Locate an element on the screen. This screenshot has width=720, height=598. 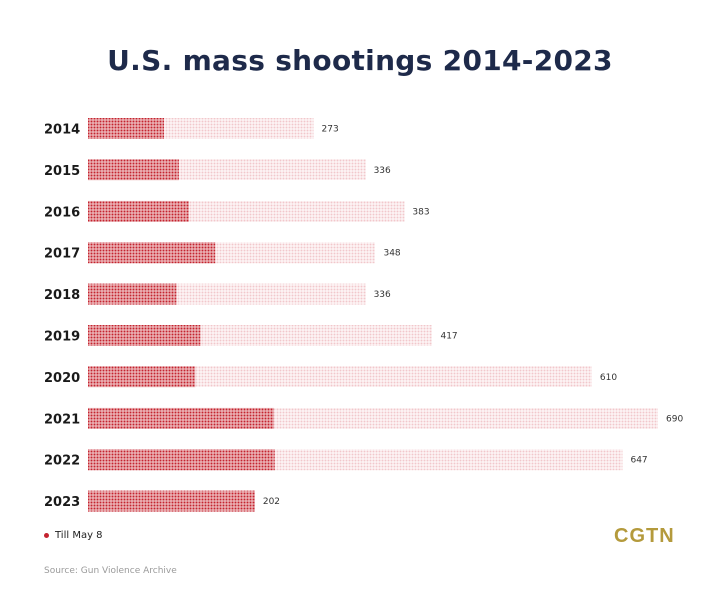
bar-till-may-8-2021 is located at coordinates (181, 418).